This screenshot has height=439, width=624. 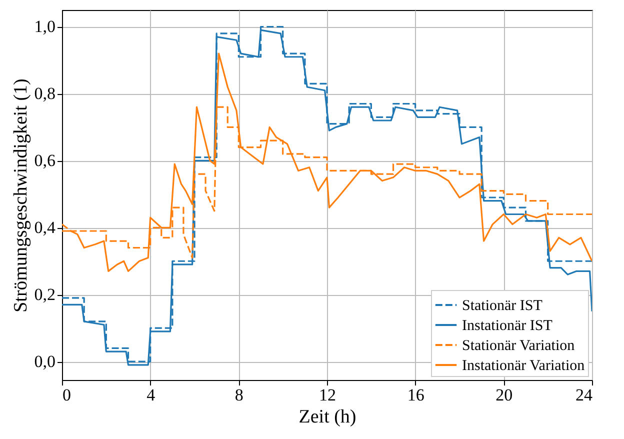 I want to click on x-tick-label: 8, so click(x=239, y=395).